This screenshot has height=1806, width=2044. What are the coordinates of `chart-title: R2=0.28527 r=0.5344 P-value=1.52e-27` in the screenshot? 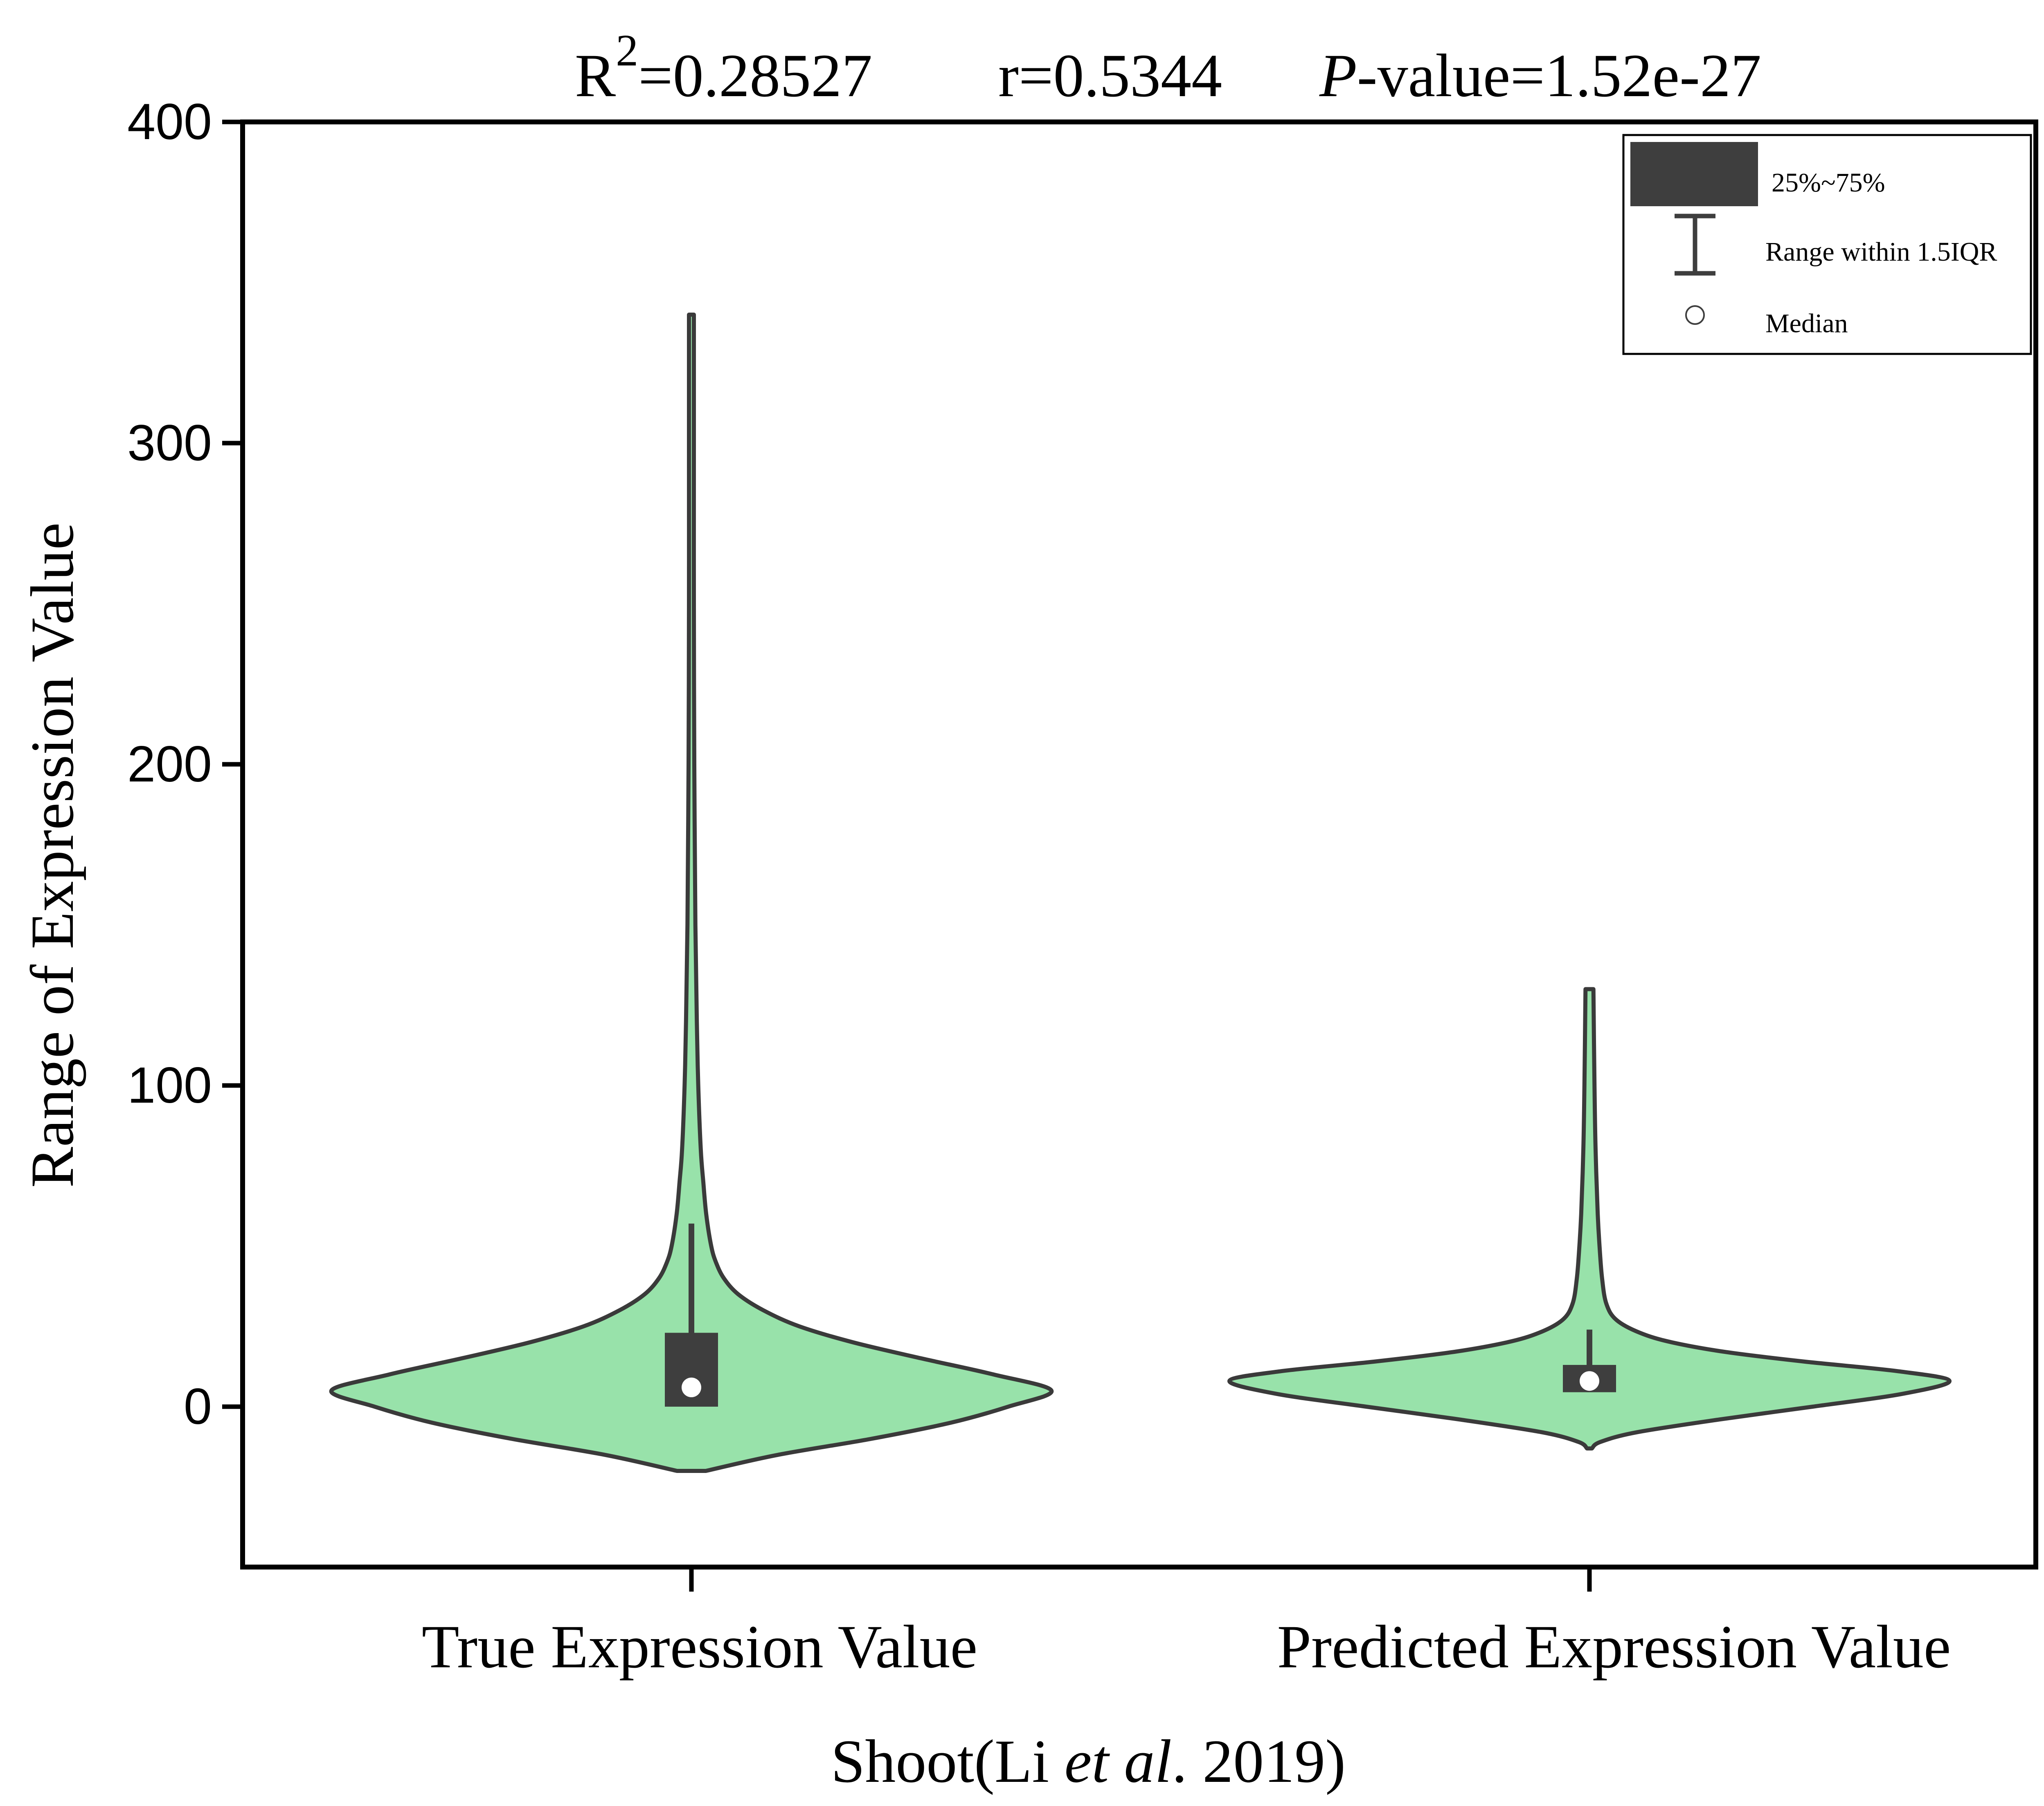 It's located at (1168, 67).